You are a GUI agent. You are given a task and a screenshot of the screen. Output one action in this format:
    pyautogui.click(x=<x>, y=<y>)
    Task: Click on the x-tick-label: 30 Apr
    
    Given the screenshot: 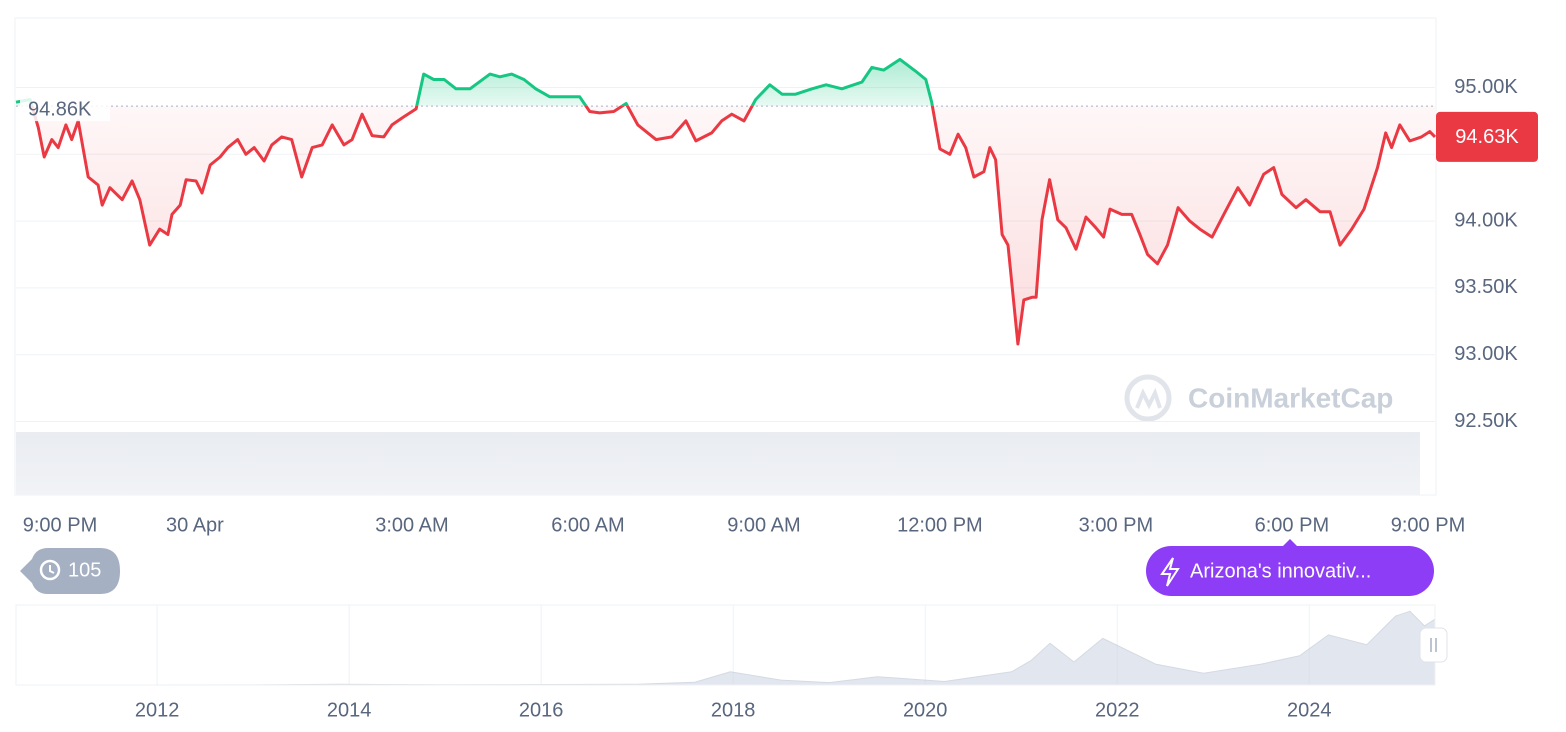 What is the action you would take?
    pyautogui.click(x=195, y=525)
    